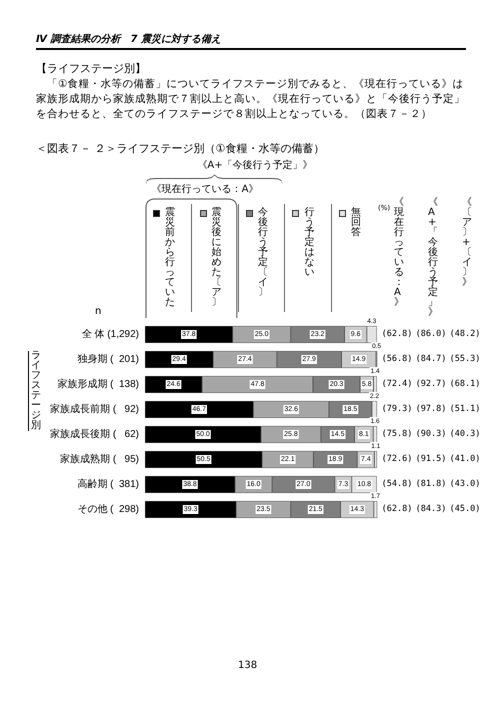 This screenshot has width=496, height=702. Describe the element at coordinates (91, 69) in the screenshot. I see `text: 【ライフステージ別】` at that location.